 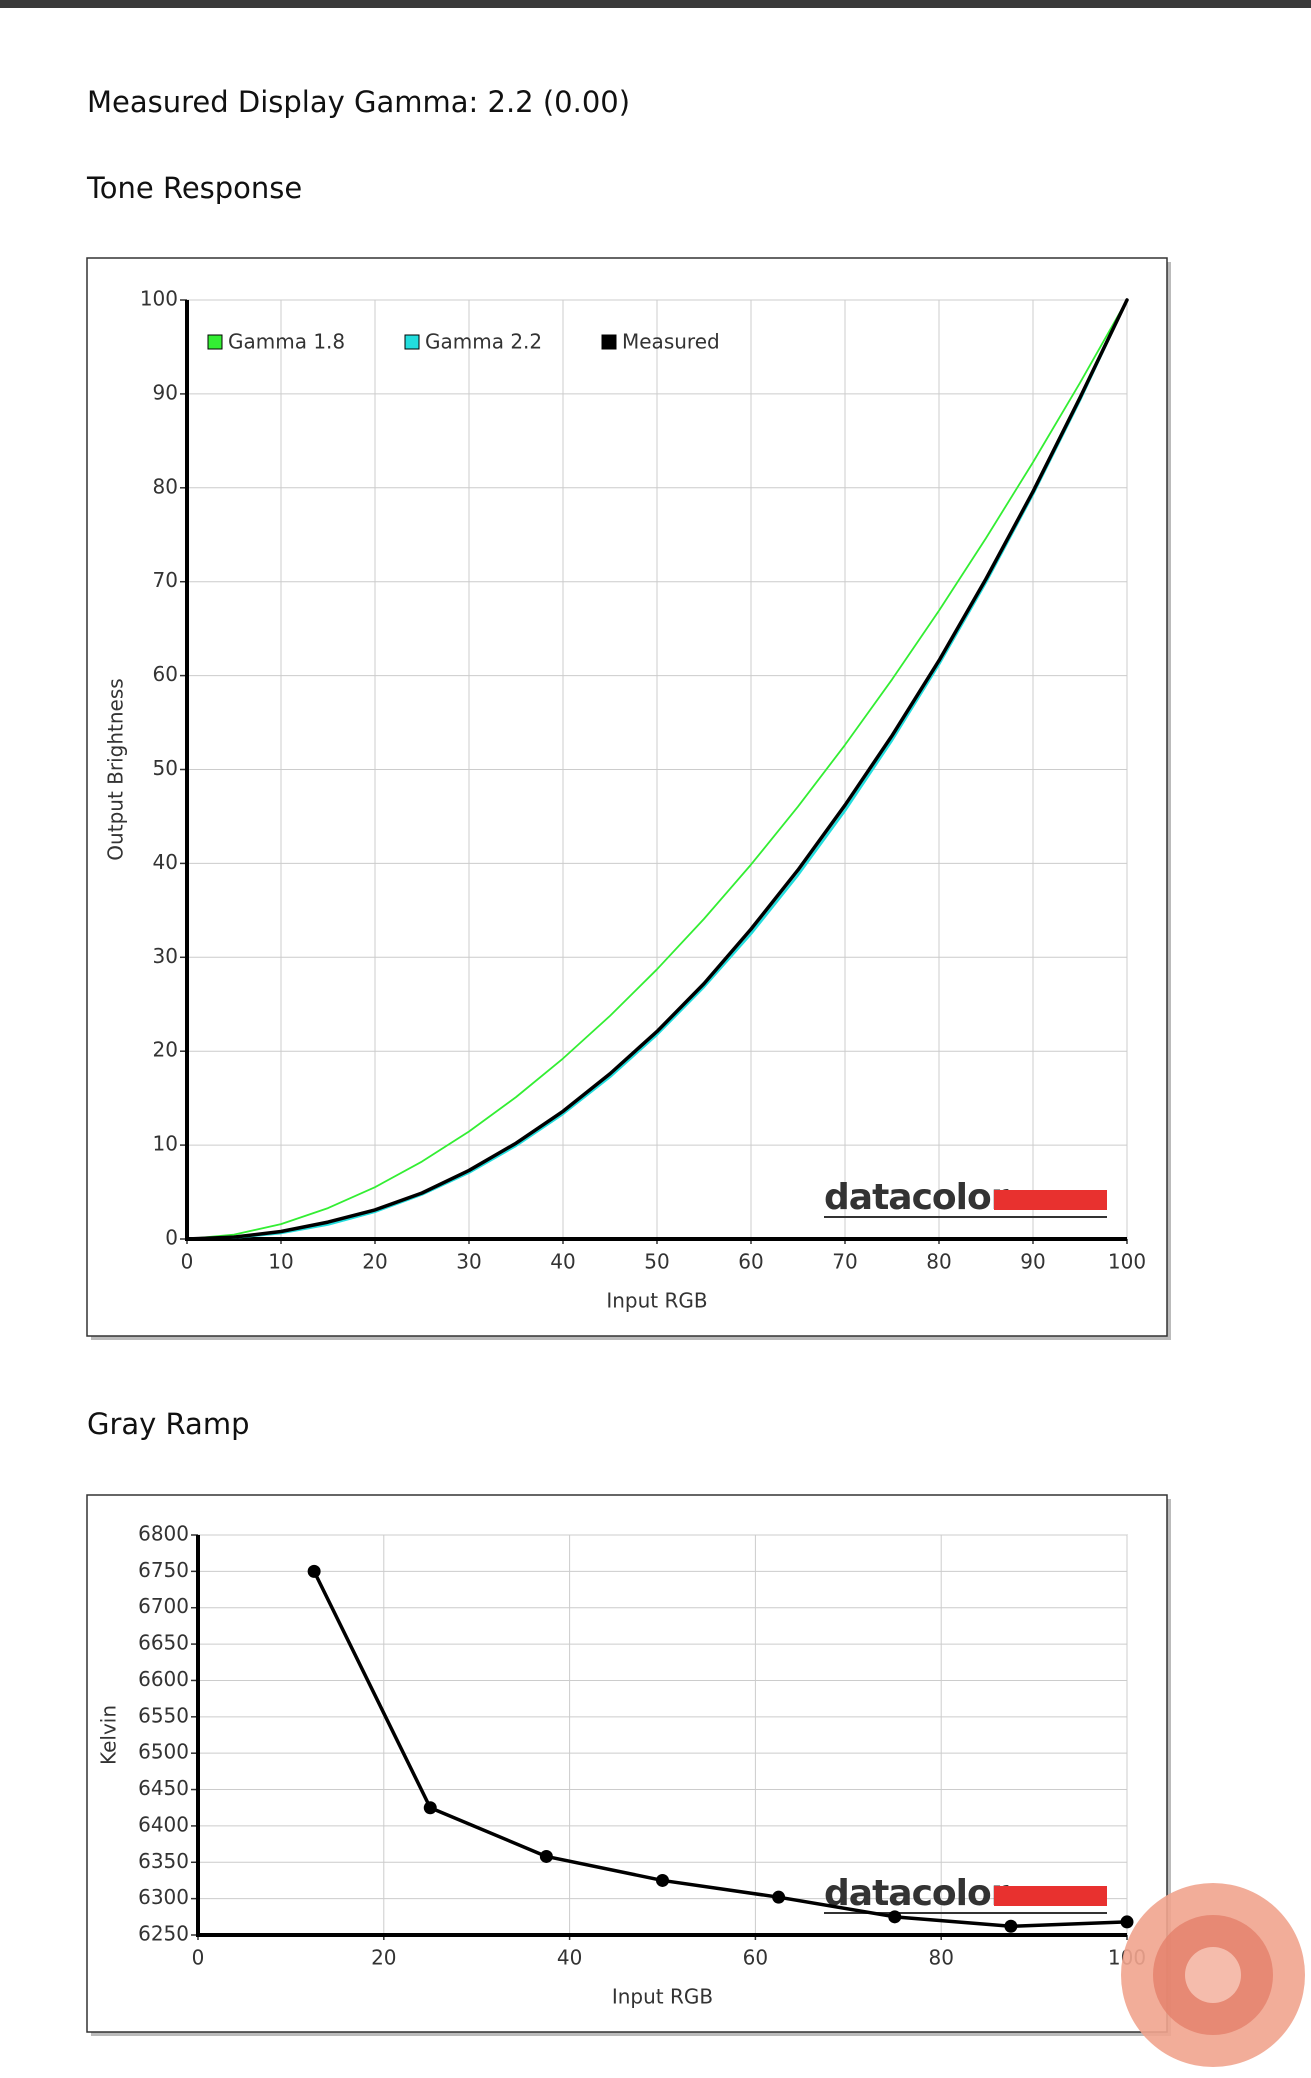 I want to click on x-tick-label: 10, so click(x=280, y=1262).